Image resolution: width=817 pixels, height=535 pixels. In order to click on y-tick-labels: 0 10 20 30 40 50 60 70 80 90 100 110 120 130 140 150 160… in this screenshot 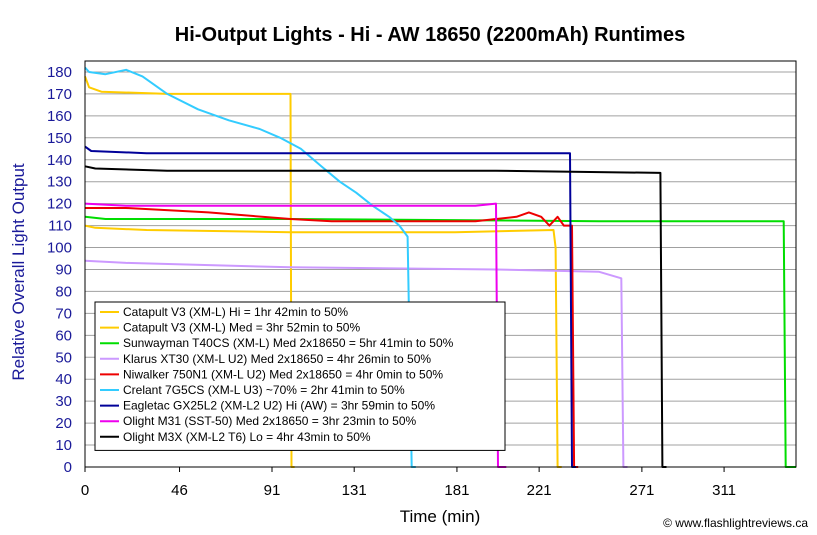, I will do `click(59, 270)`.